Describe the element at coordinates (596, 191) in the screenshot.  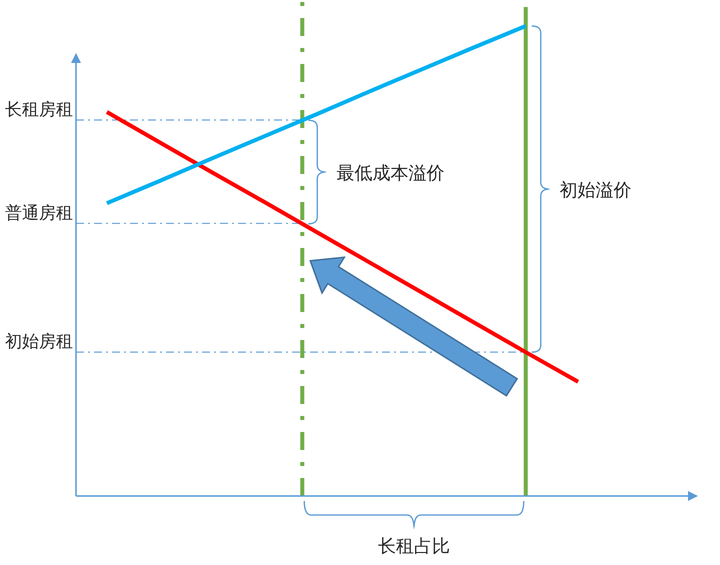
I see `annotation: 初始溢价` at that location.